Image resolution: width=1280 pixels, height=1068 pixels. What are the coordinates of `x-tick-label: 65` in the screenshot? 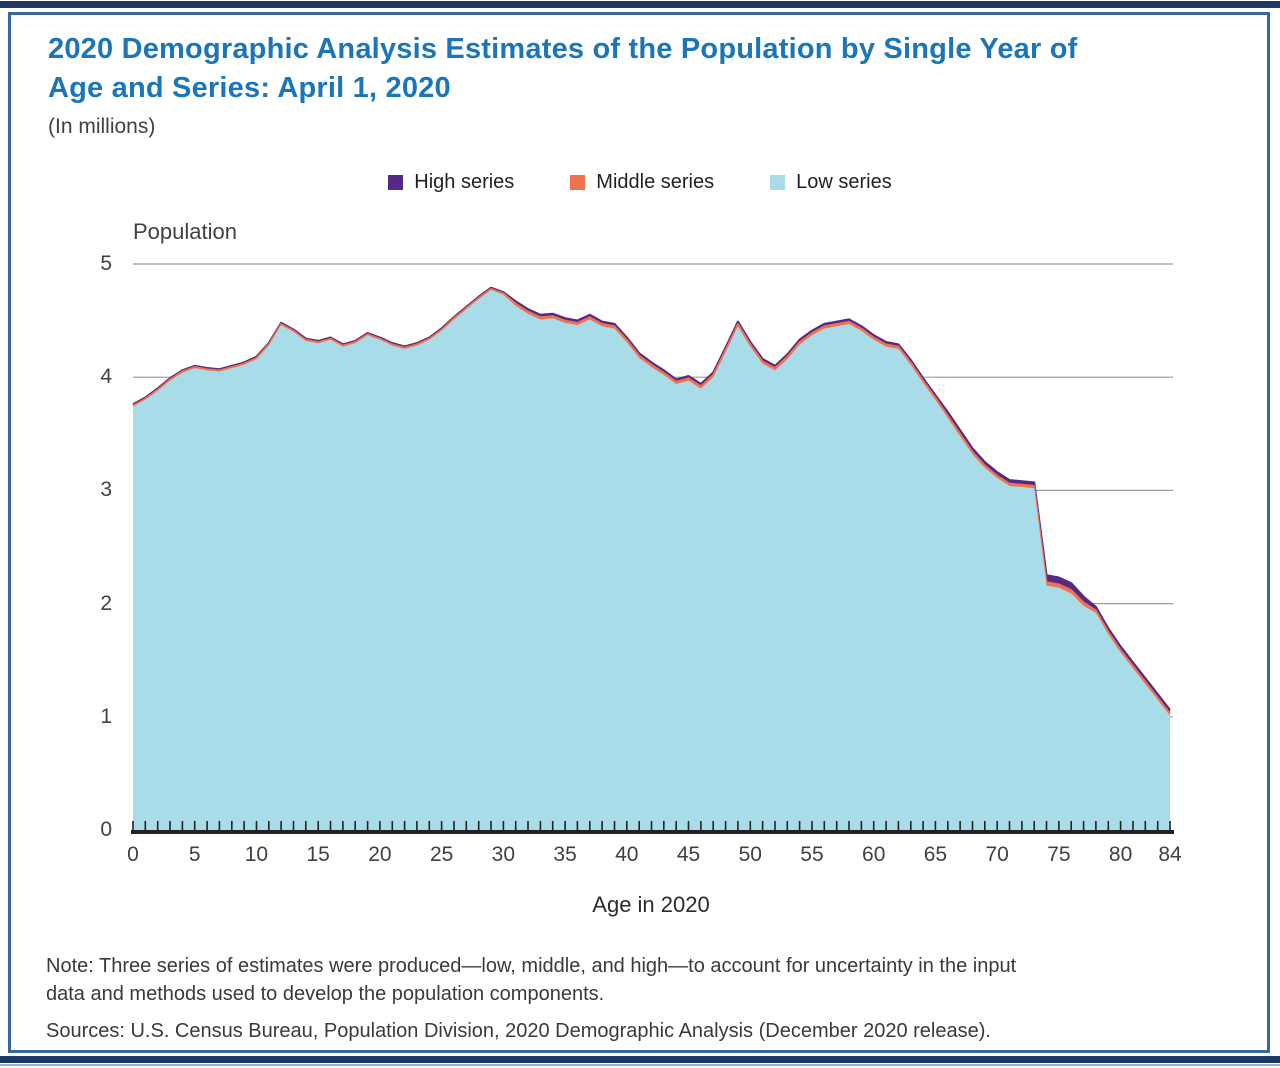 It's located at (935, 854).